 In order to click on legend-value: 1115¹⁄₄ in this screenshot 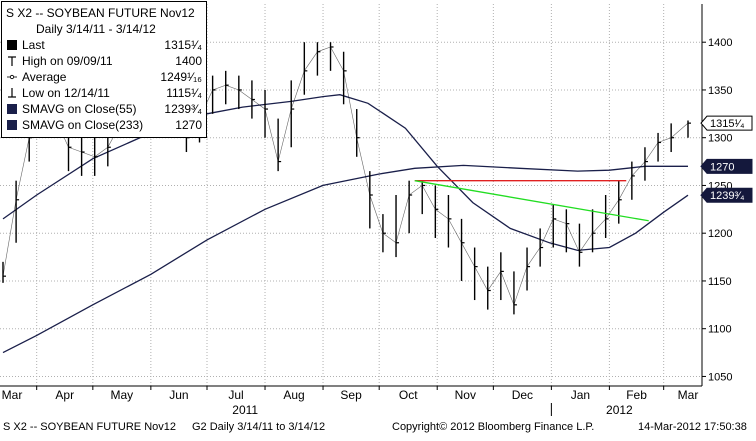, I will do `click(184, 93)`.